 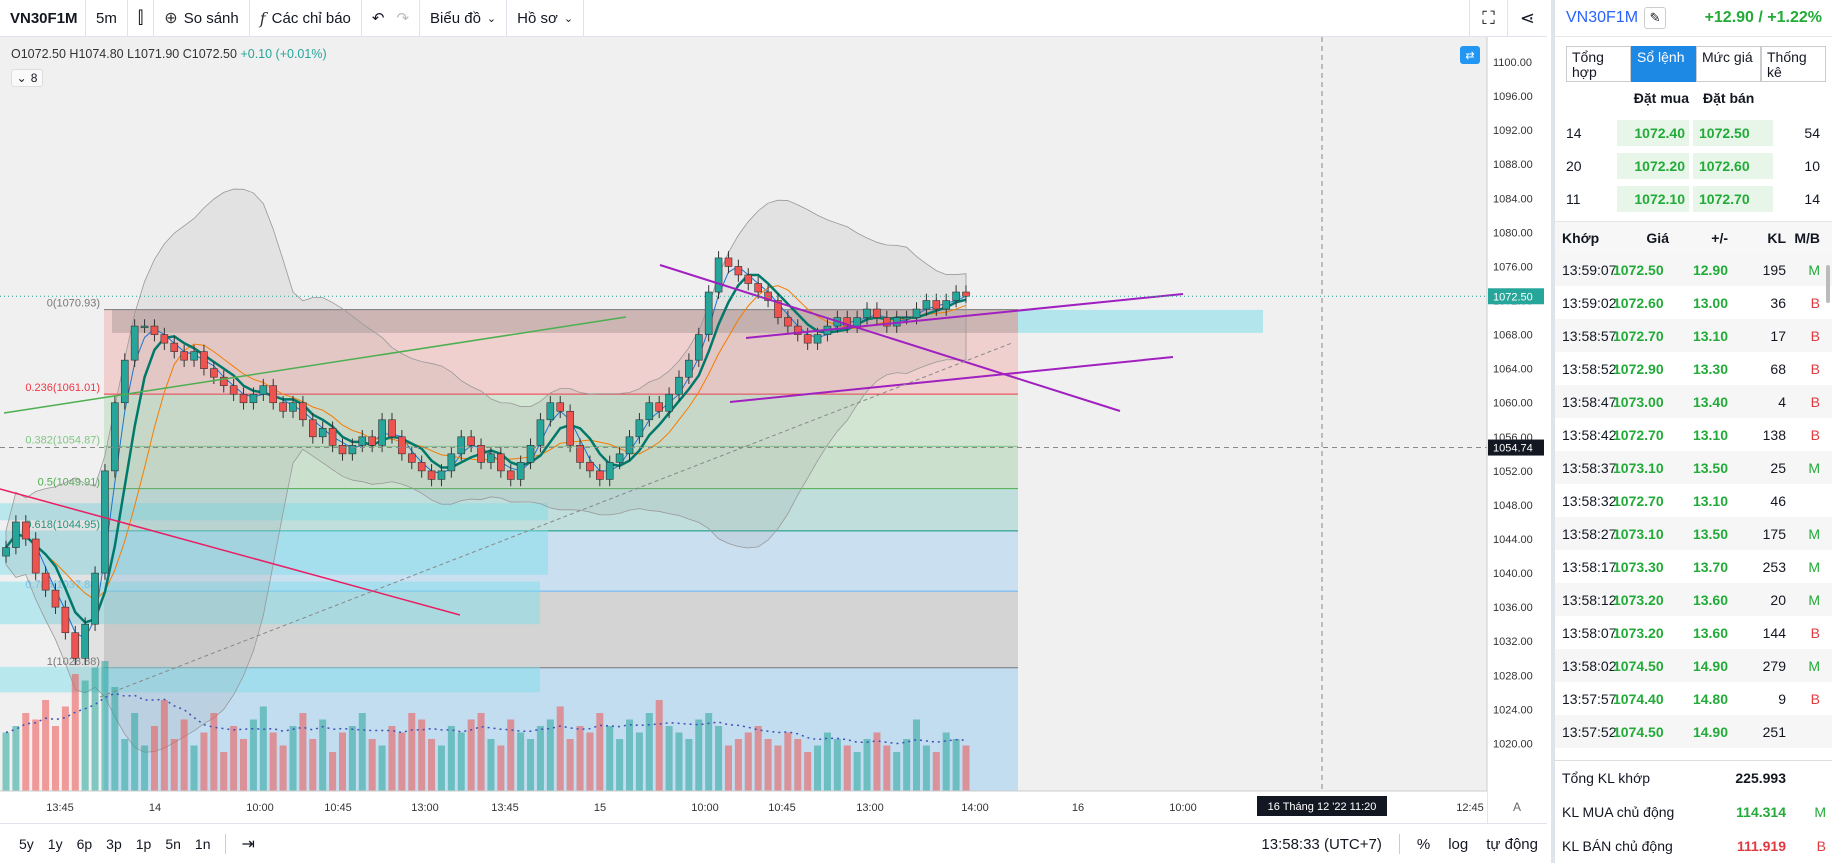 I want to click on trades-header: Khớp Giá +/- KL M/B, so click(x=1693, y=237).